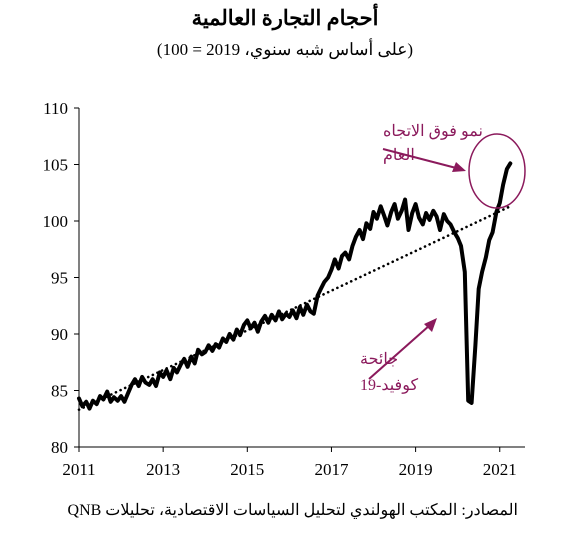 This screenshot has height=551, width=570. What do you see at coordinates (331, 469) in the screenshot?
I see `x-tick-label: 2017` at bounding box center [331, 469].